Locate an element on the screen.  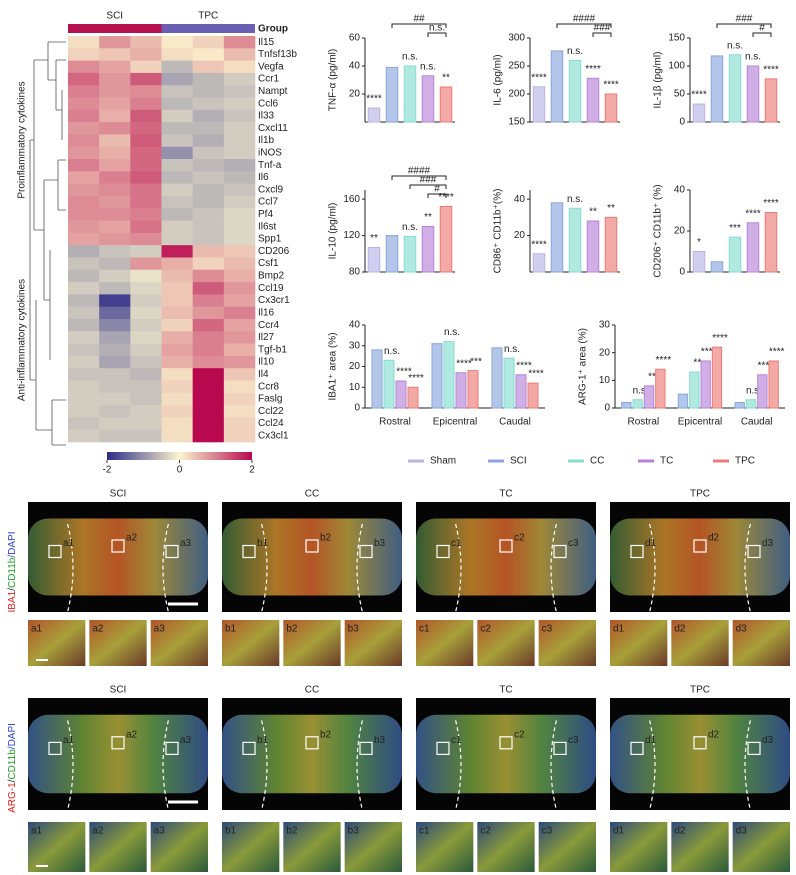
significance: *** is located at coordinates (735, 228).